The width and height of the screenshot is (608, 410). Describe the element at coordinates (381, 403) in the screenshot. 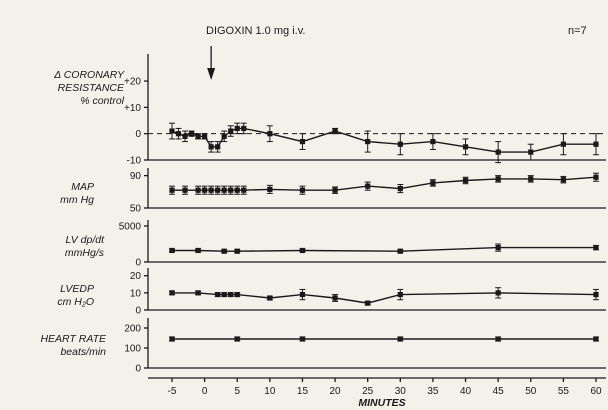

I see `x-axis-title: MINUTES` at that location.